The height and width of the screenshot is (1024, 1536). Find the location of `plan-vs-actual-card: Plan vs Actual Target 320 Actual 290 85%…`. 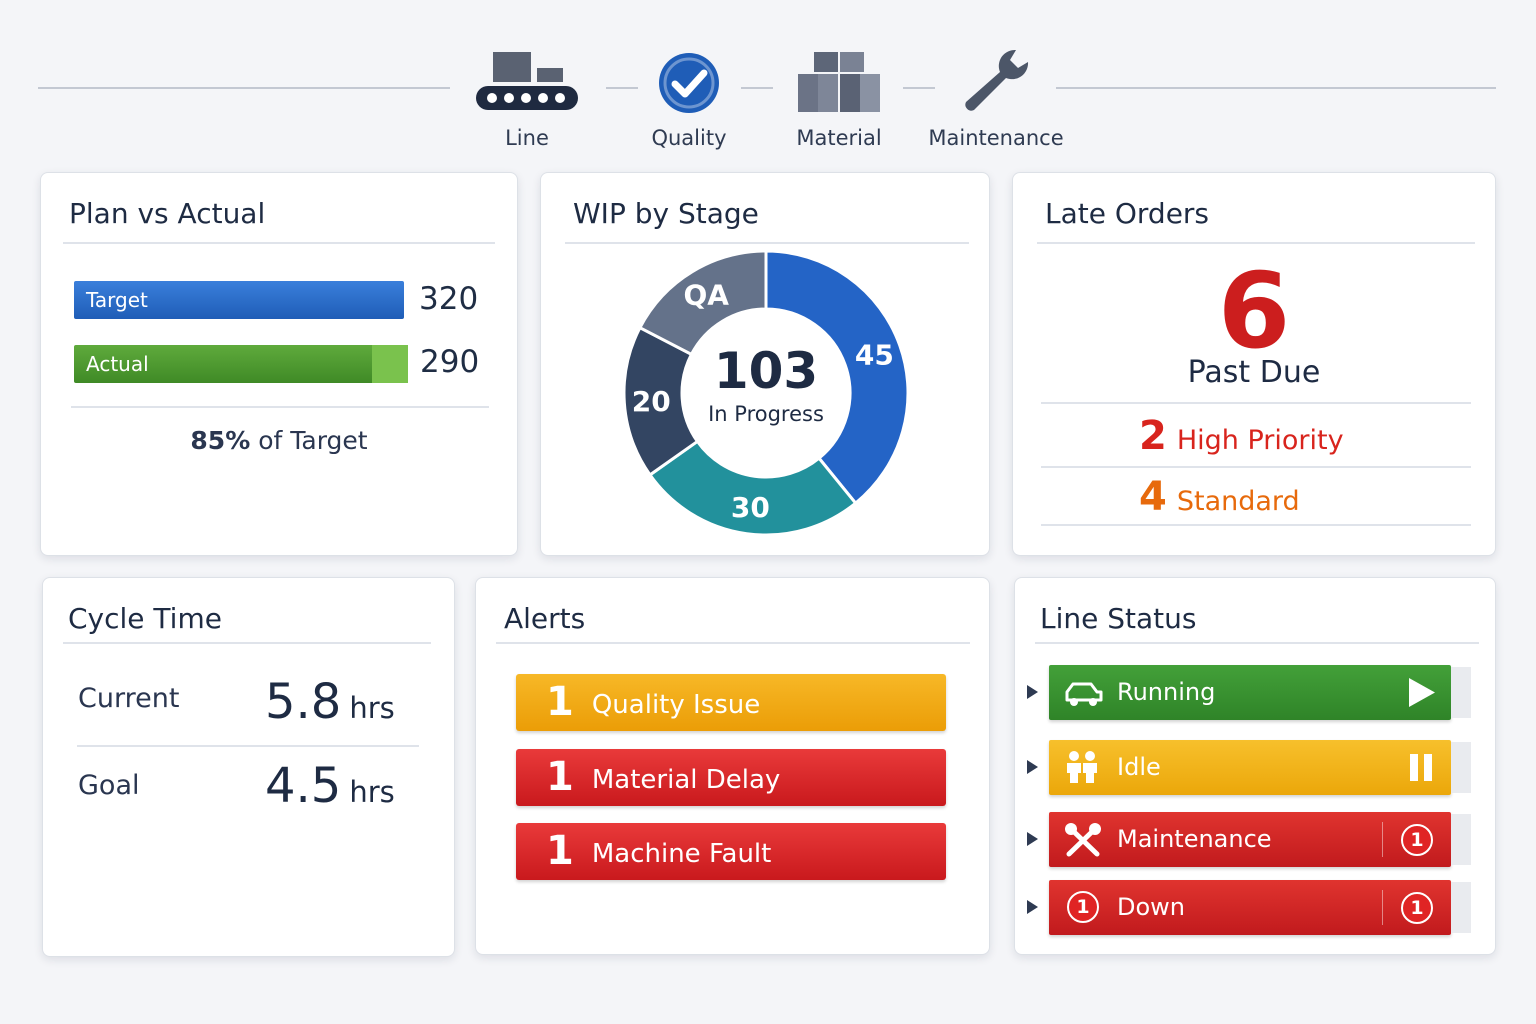

plan-vs-actual-card: Plan vs Actual Target 320 Actual 290 85%… is located at coordinates (279, 364).